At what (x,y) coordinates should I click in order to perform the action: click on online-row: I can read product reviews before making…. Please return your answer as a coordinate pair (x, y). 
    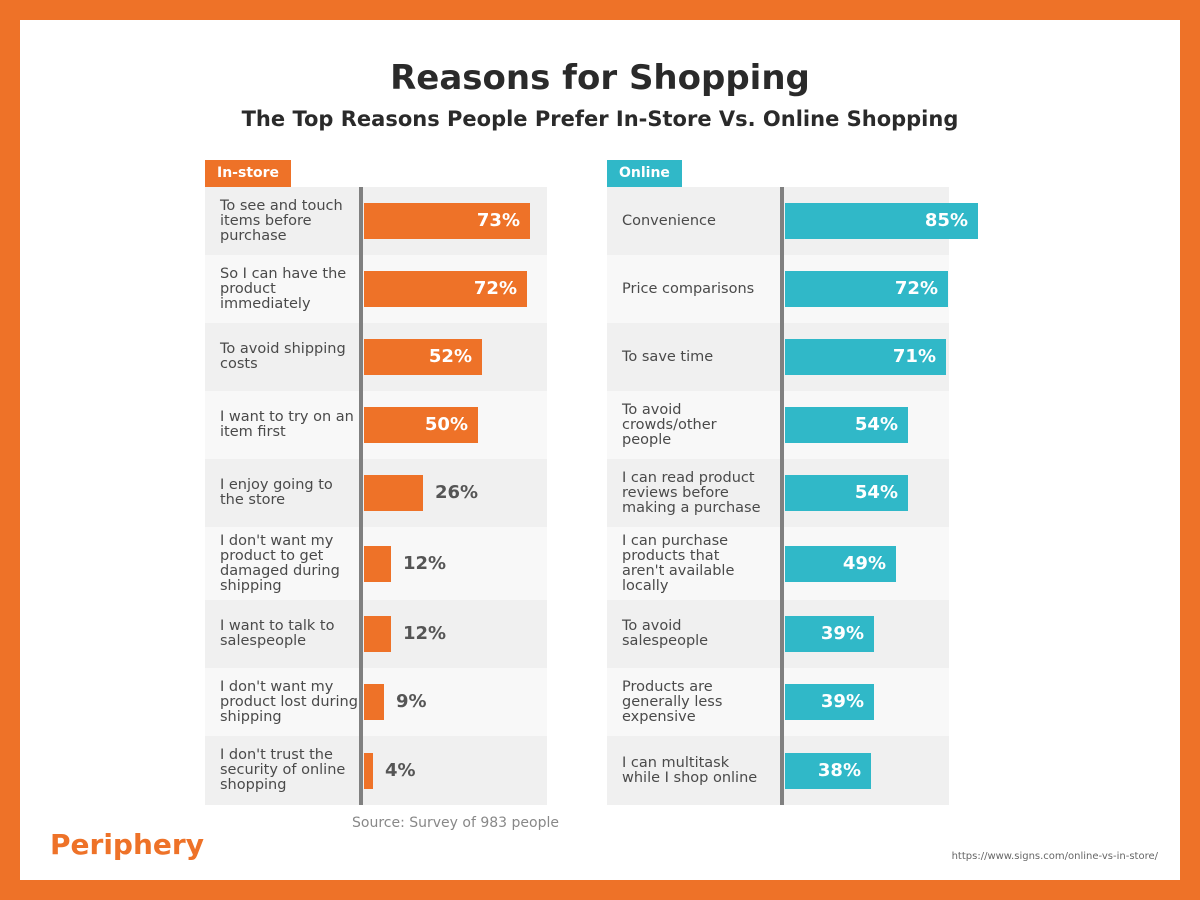
    Looking at the image, I should click on (778, 493).